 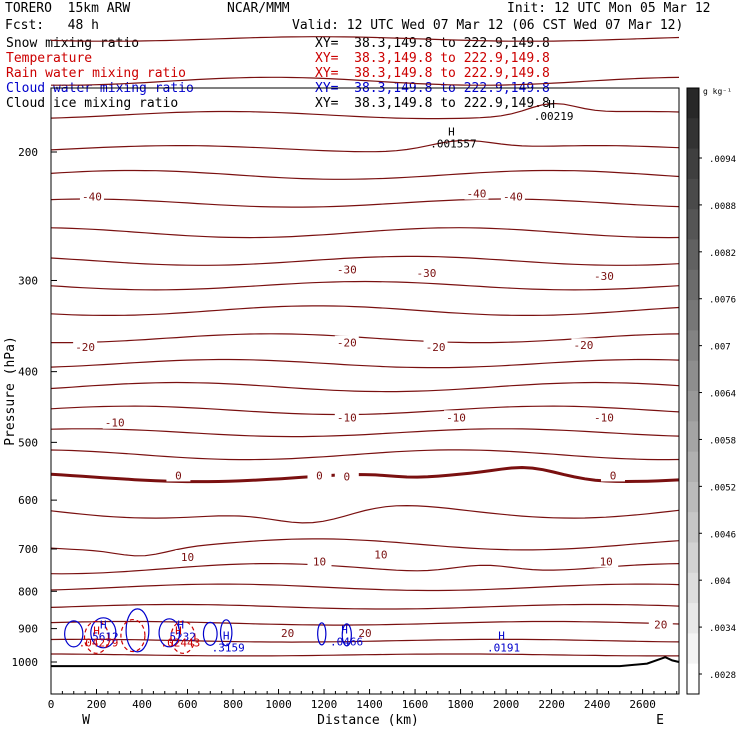 I want to click on max-value: 5612, so click(x=105, y=637).